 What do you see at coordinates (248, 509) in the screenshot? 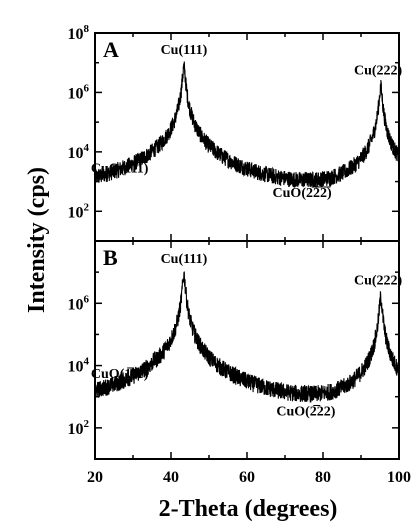
I see `x-axis-title: 2-Theta (degrees)` at bounding box center [248, 509].